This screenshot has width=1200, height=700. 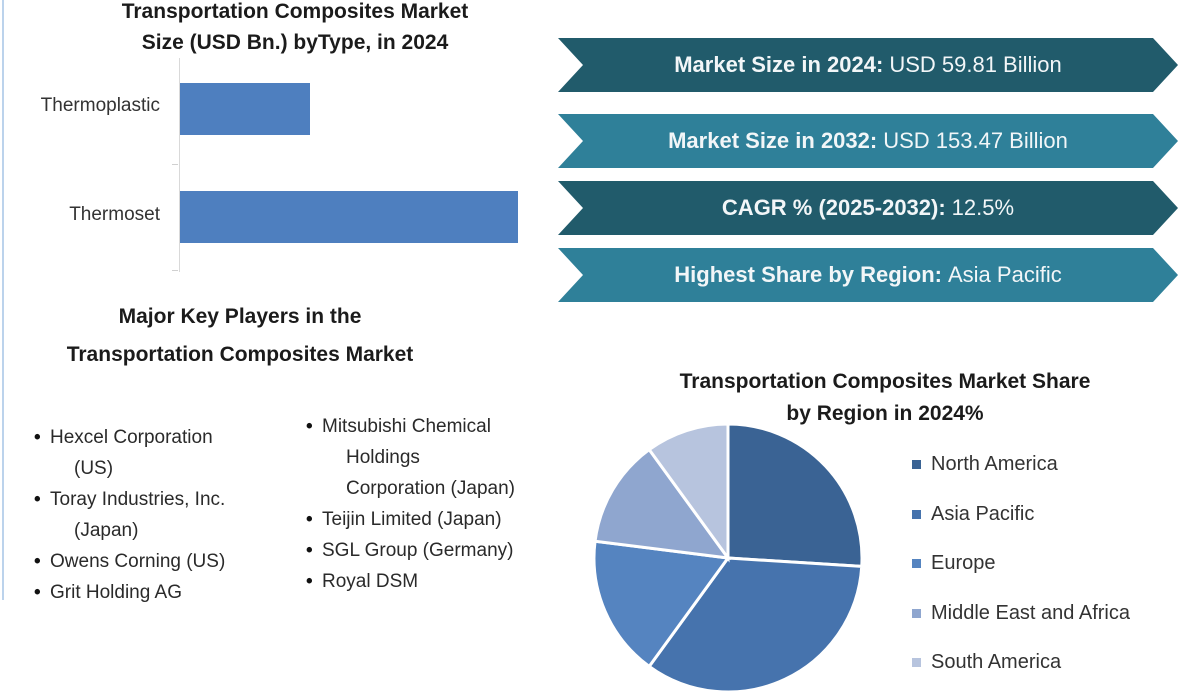 What do you see at coordinates (975, 64) in the screenshot?
I see `banner-value: USD 59.81 Billion` at bounding box center [975, 64].